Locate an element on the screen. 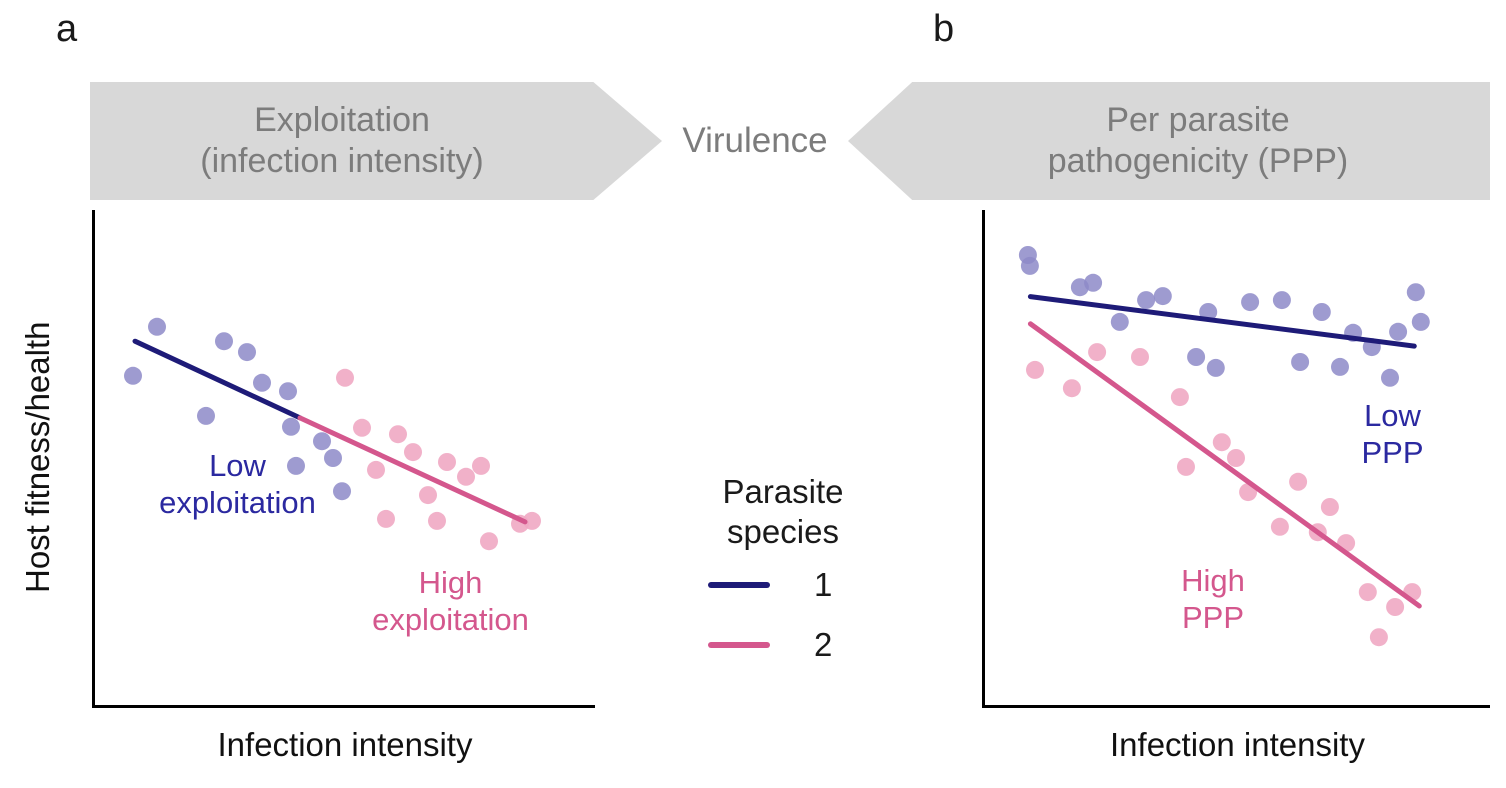 The image size is (1506, 788). x-axis-label-b: Infection intensity is located at coordinates (1237, 744).